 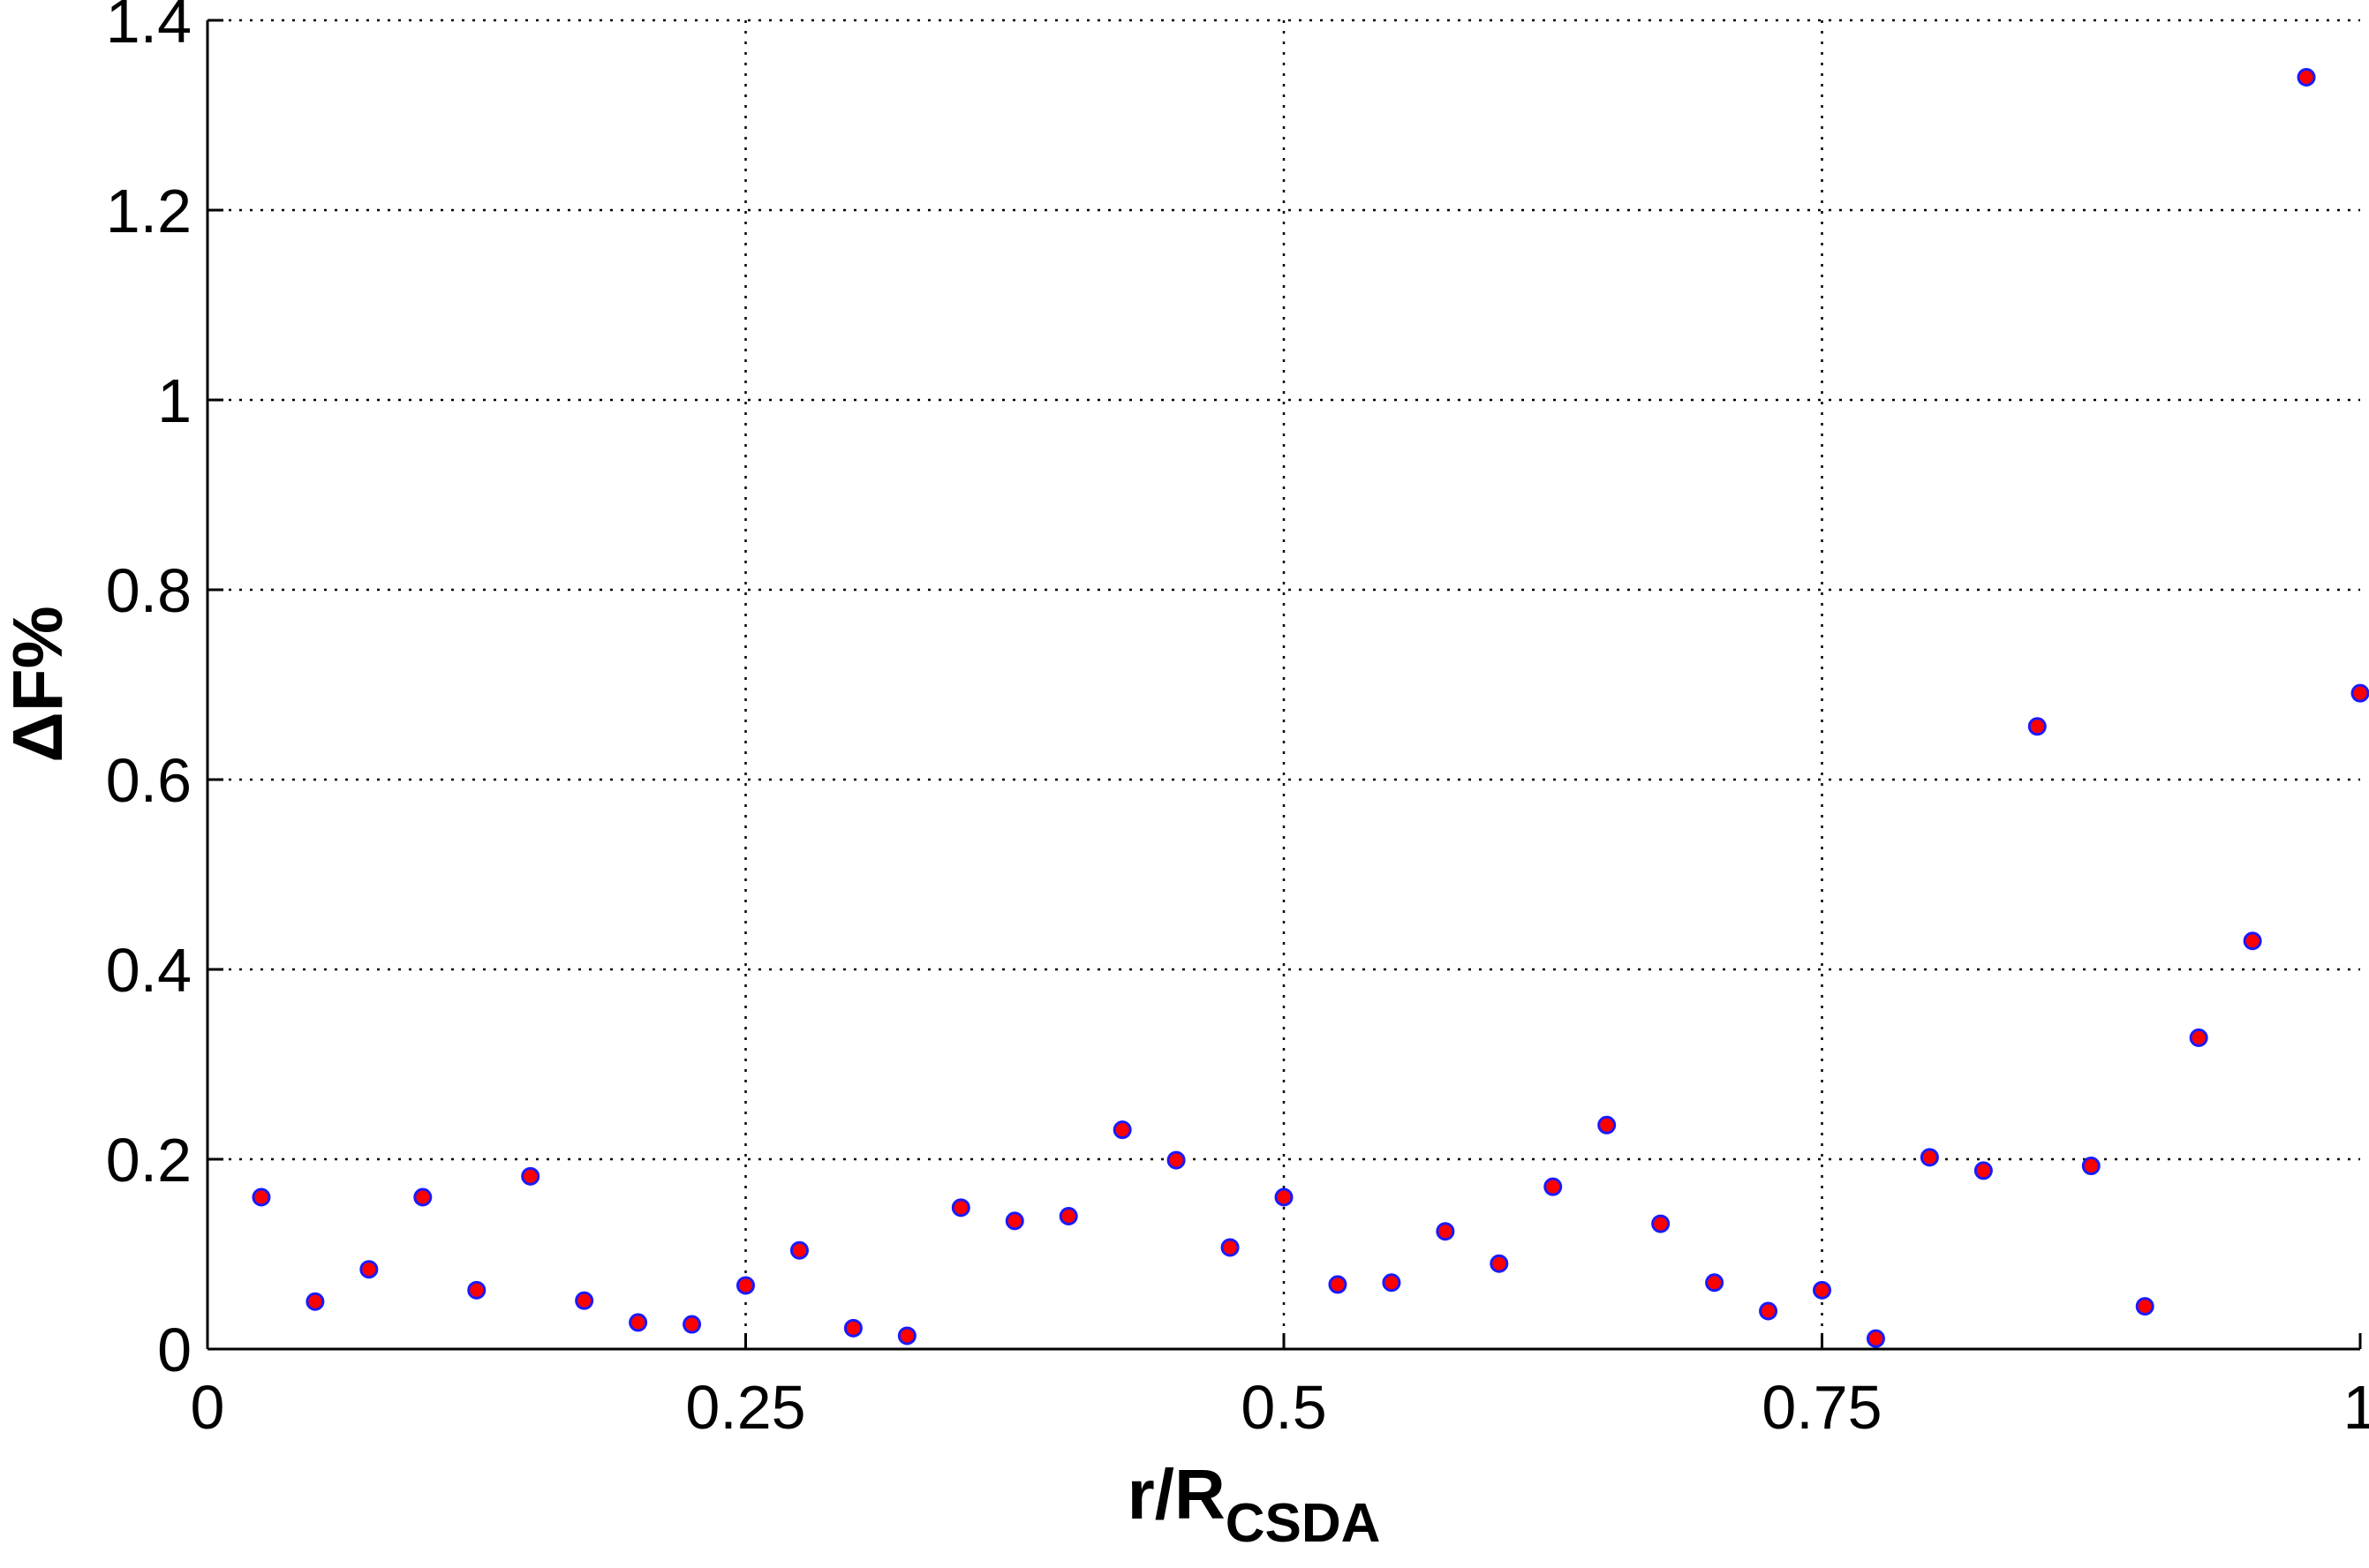 I want to click on x-tick-label: 0.25, so click(x=745, y=1407).